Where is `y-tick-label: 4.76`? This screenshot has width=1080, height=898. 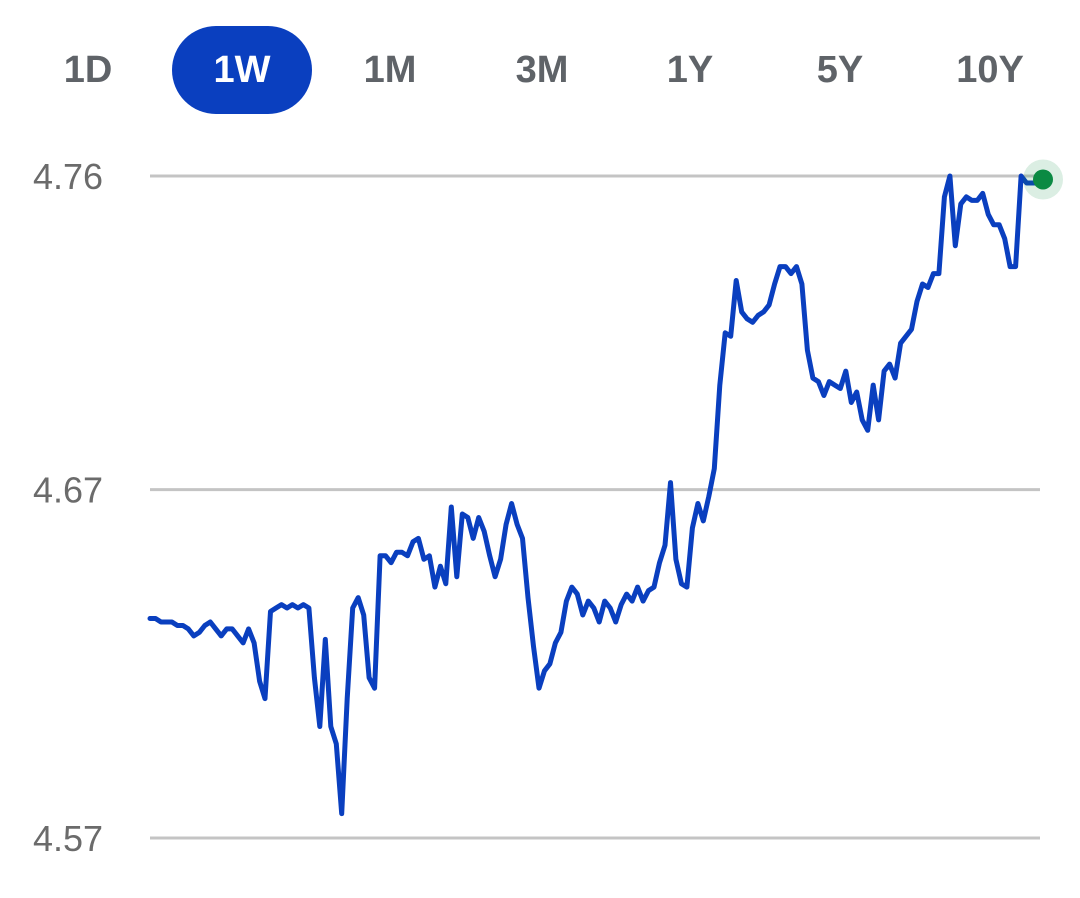 y-tick-label: 4.76 is located at coordinates (68, 176).